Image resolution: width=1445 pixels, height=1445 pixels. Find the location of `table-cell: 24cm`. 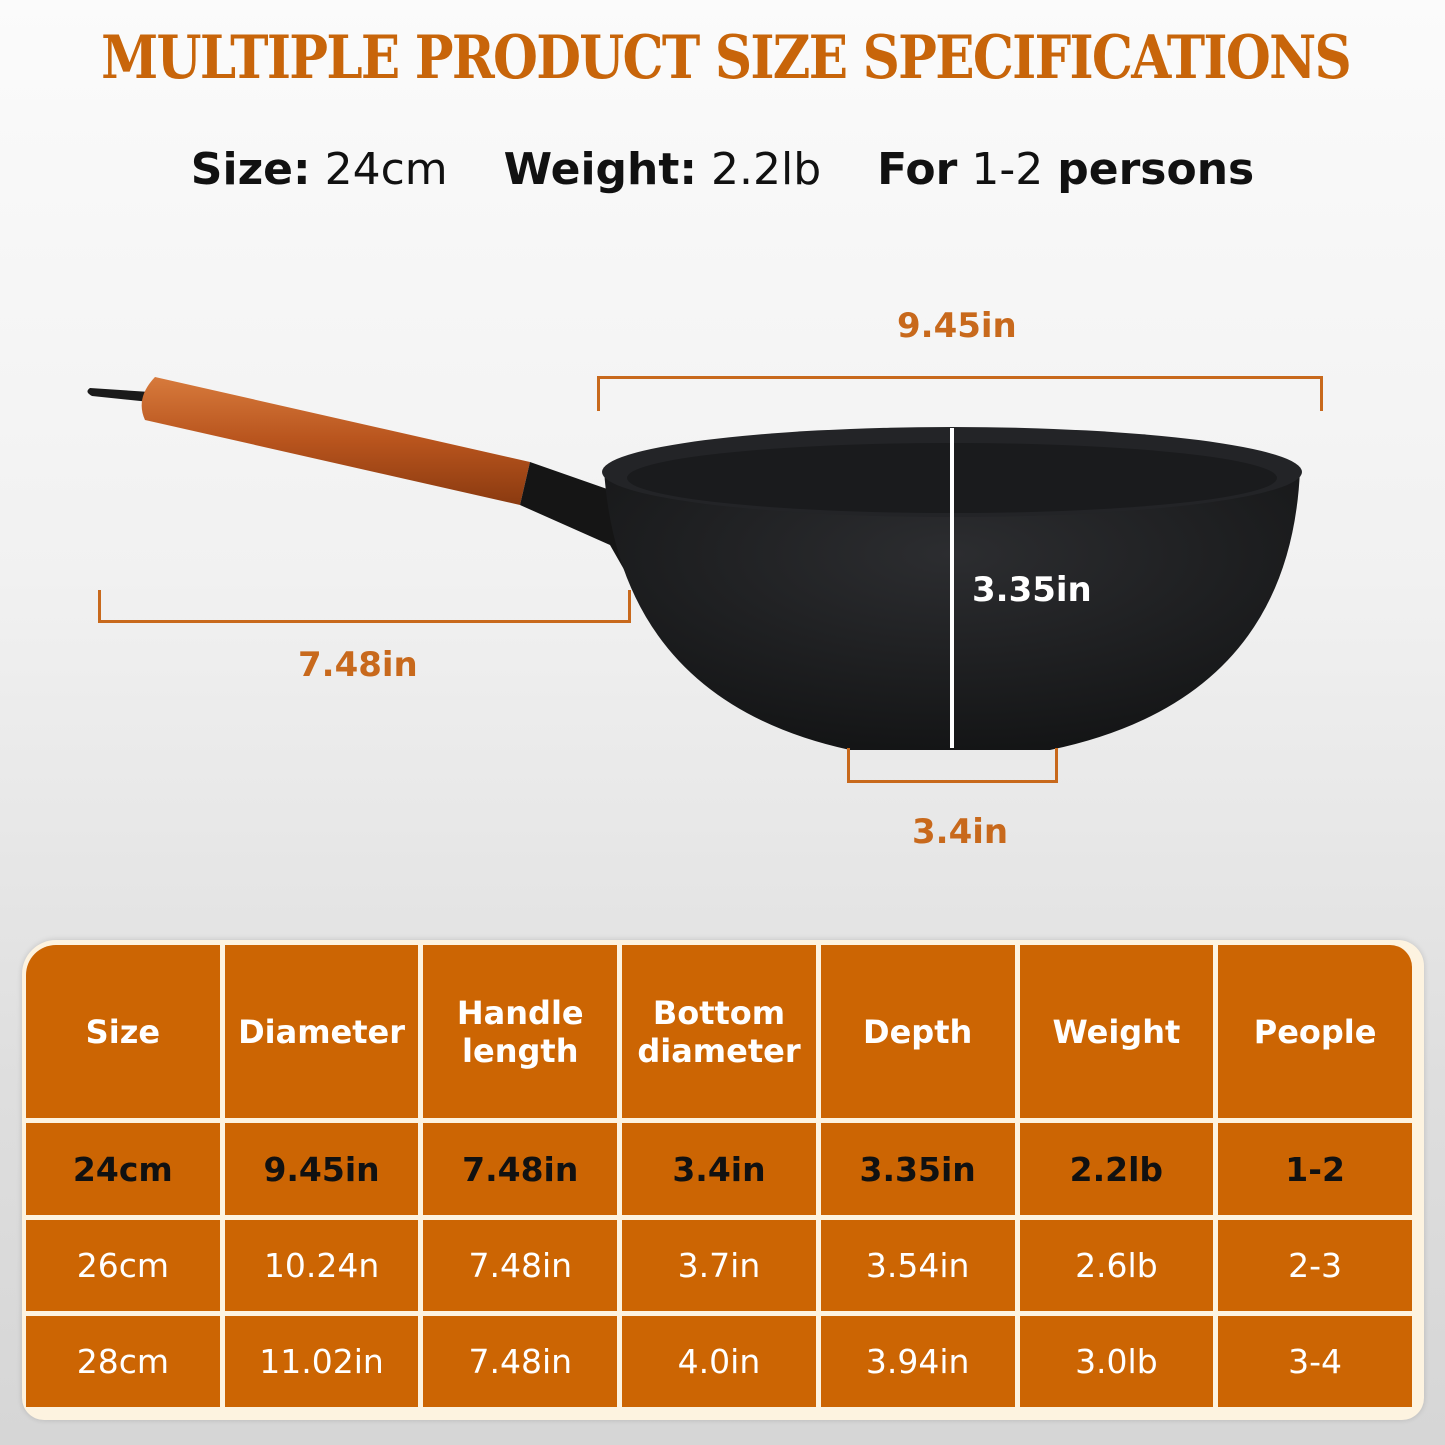

table-cell: 24cm is located at coordinates (123, 1169).